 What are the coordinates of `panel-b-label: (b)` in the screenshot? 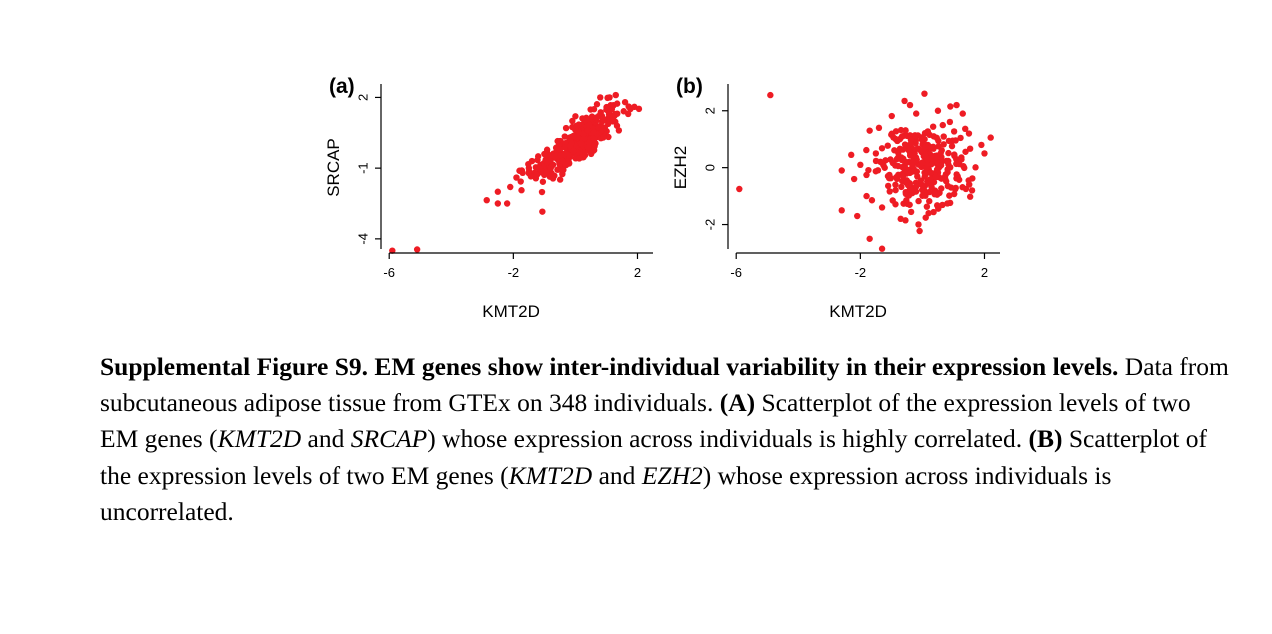 It's located at (689, 86).